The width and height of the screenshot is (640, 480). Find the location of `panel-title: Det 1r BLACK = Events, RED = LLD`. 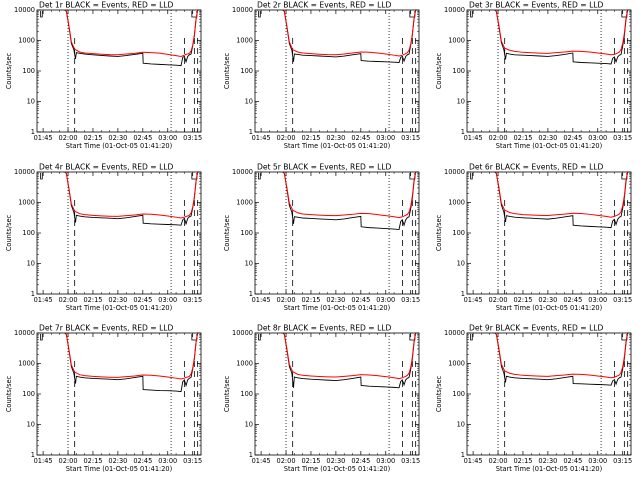

panel-title: Det 1r BLACK = Events, RED = LLD is located at coordinates (106, 5).